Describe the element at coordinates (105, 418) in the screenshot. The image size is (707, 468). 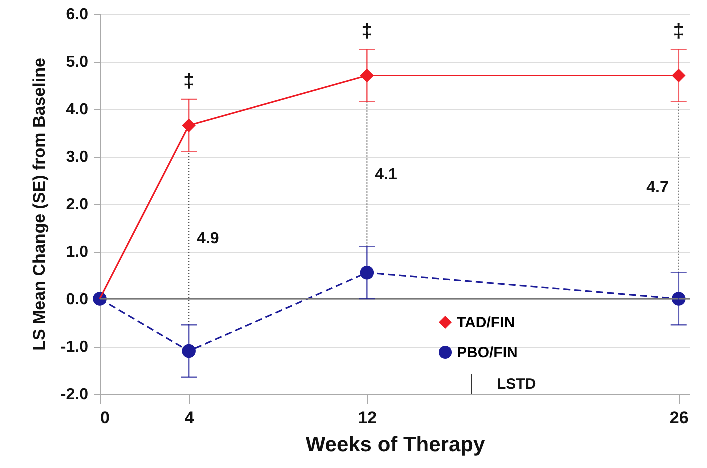
I see `x-tick-label: 0` at that location.